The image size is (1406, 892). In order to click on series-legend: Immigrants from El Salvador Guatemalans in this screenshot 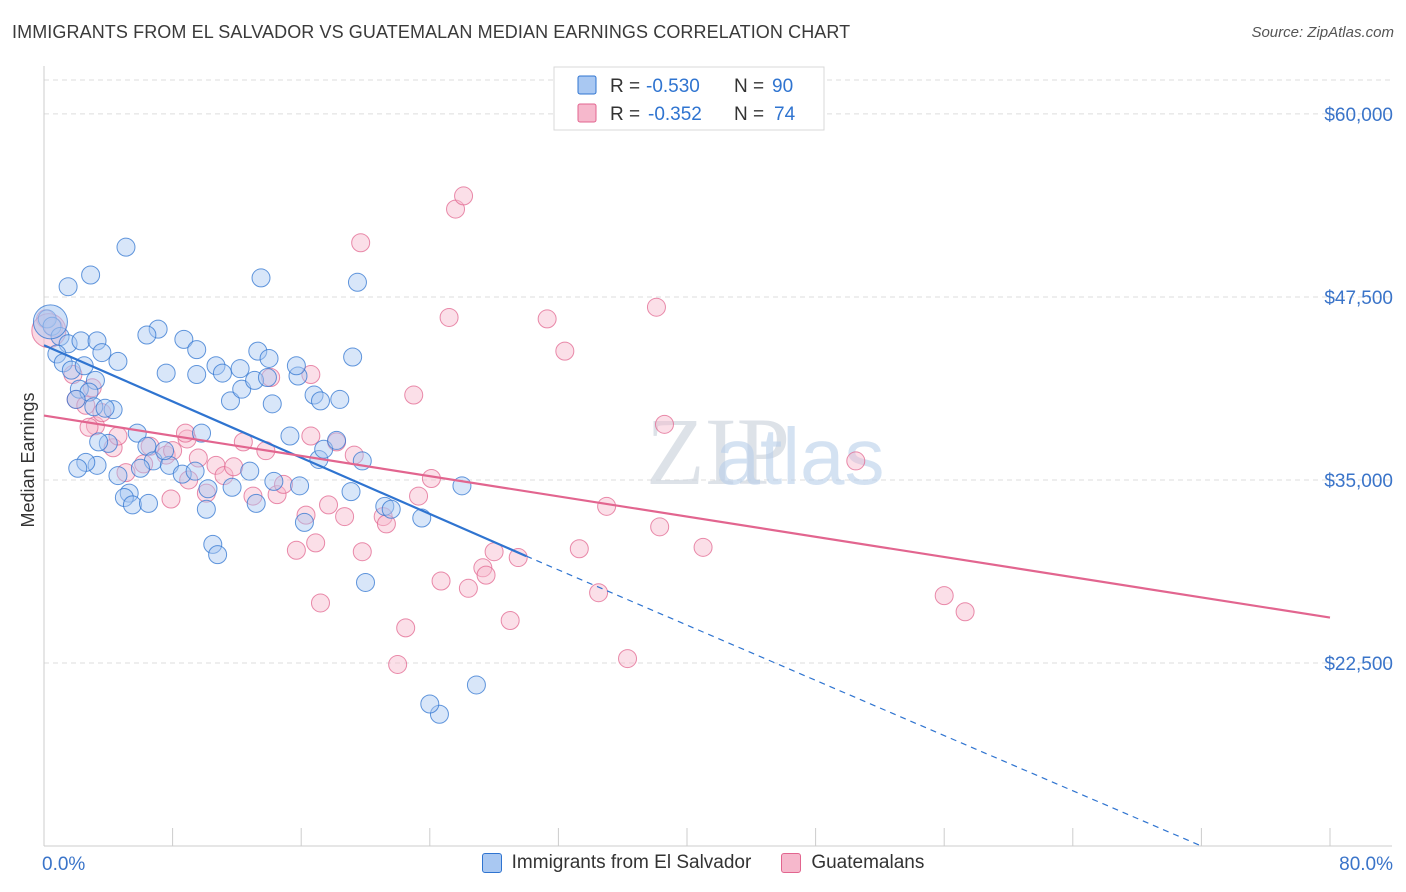, I will do `click(703, 863)`.